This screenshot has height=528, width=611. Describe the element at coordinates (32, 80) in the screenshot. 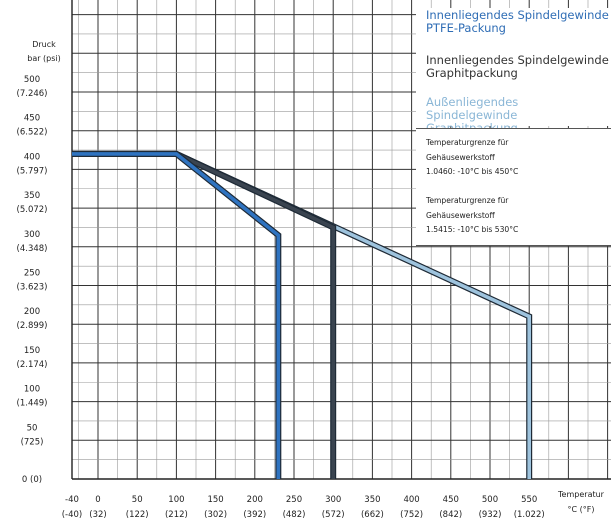

I see `y-tick-label-bar: 500` at that location.